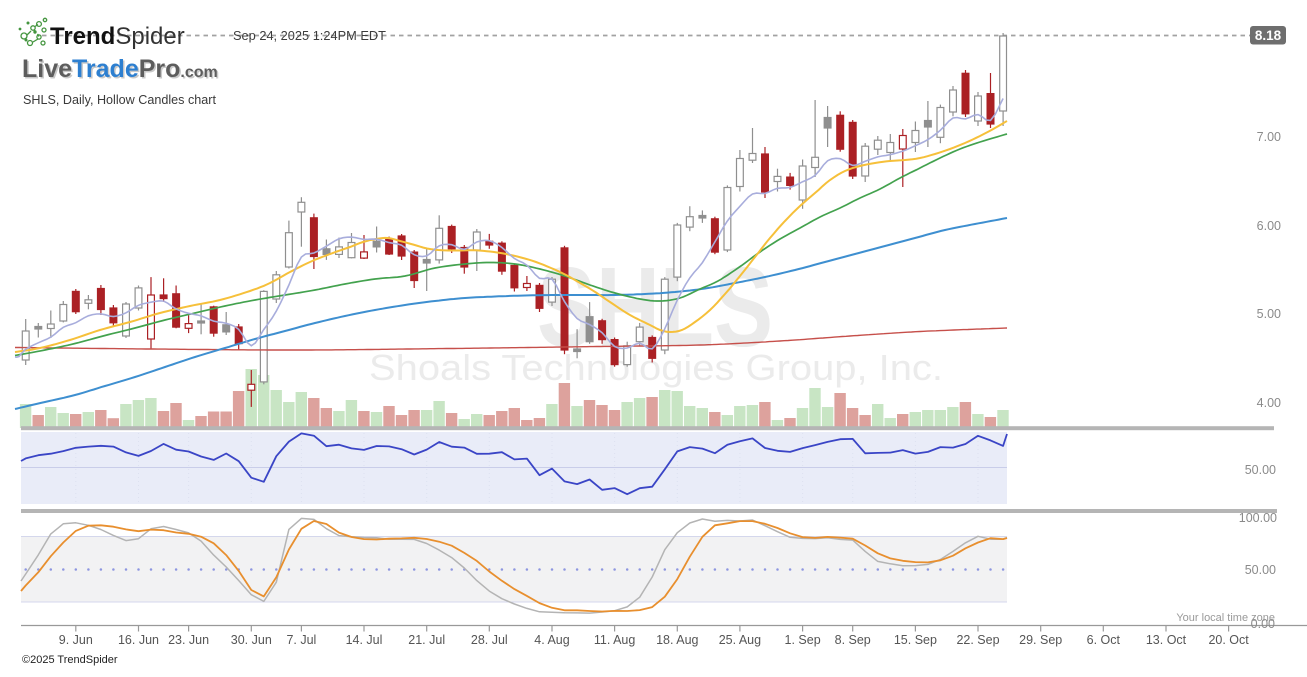 The width and height of the screenshot is (1307, 677). What do you see at coordinates (251, 640) in the screenshot?
I see `svg-text: 30. Jun` at bounding box center [251, 640].